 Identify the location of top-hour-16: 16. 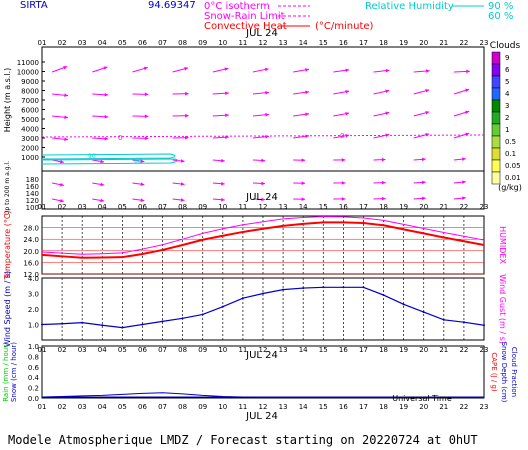
(343, 43).